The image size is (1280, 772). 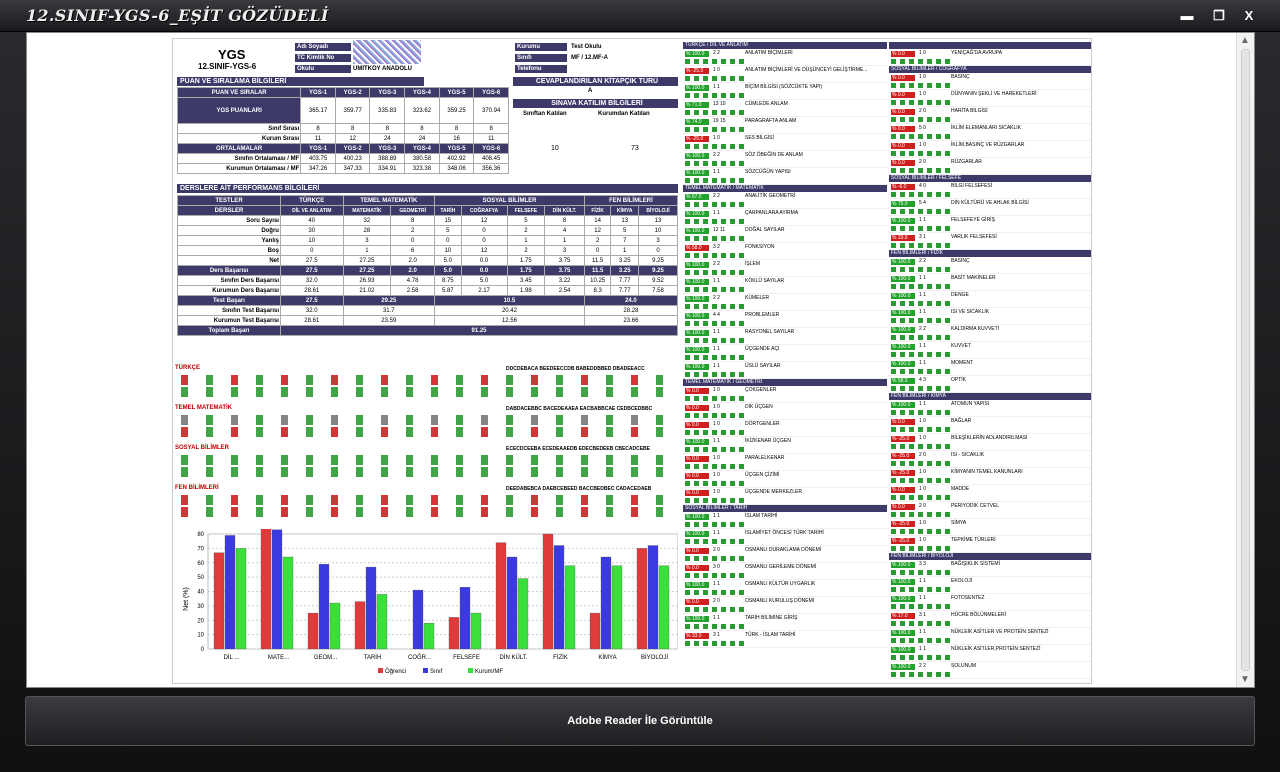 I want to click on table-cell: 2.0, so click(x=413, y=270).